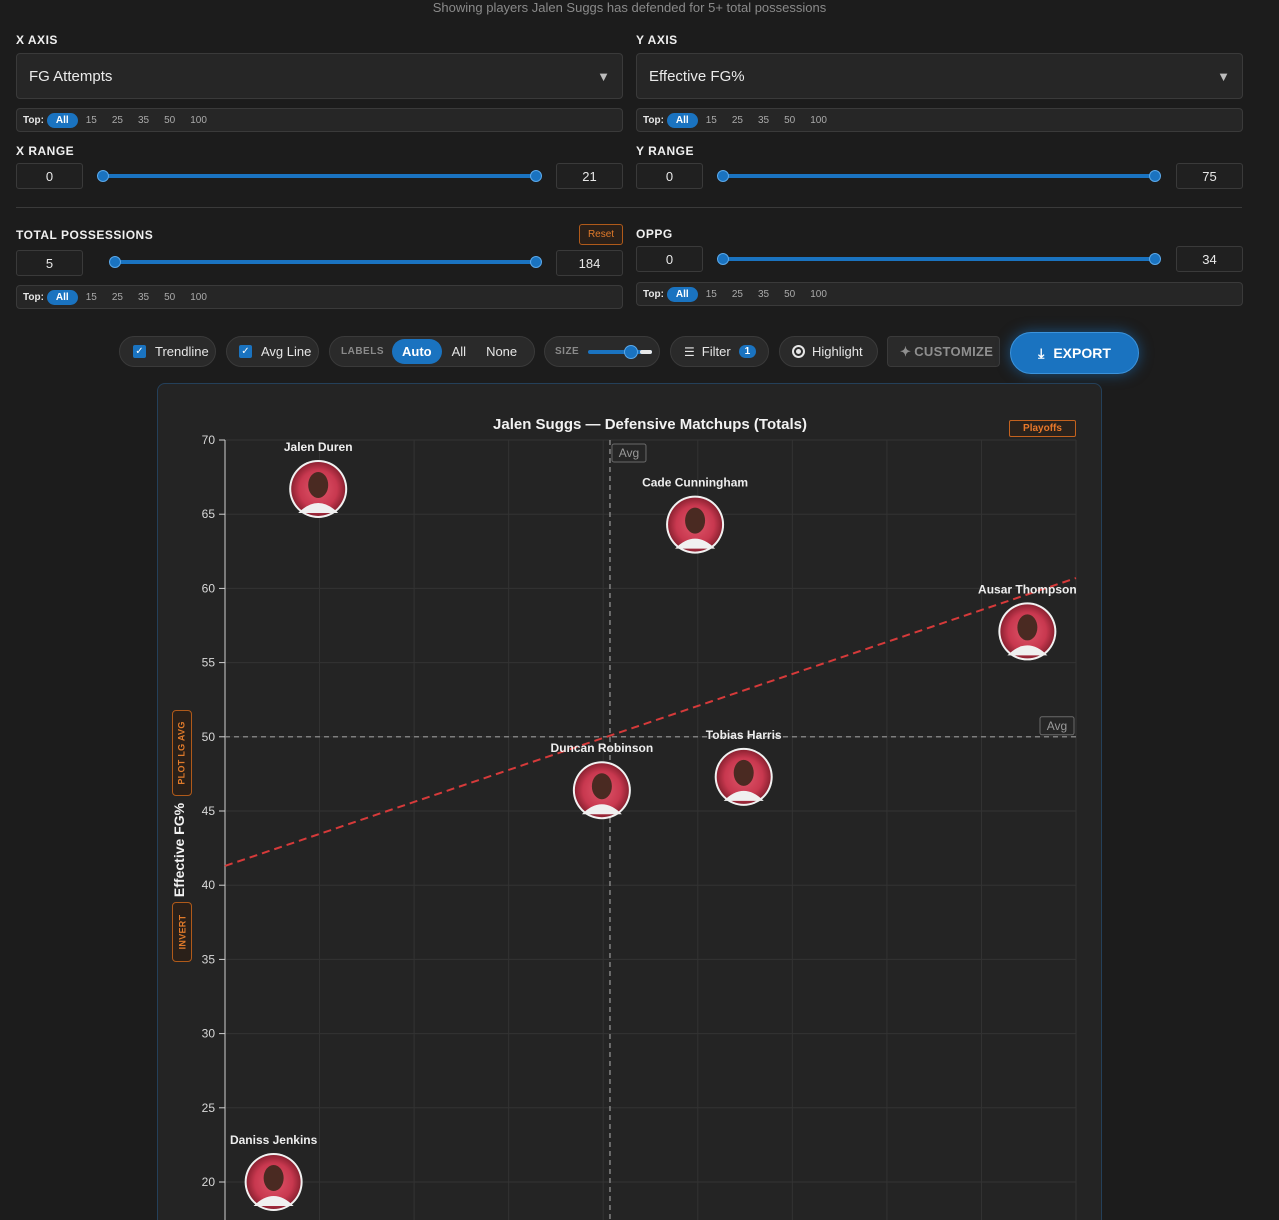 This screenshot has width=1279, height=1220. What do you see at coordinates (179, 849) in the screenshot?
I see `y-axis-title: Effective FG%` at bounding box center [179, 849].